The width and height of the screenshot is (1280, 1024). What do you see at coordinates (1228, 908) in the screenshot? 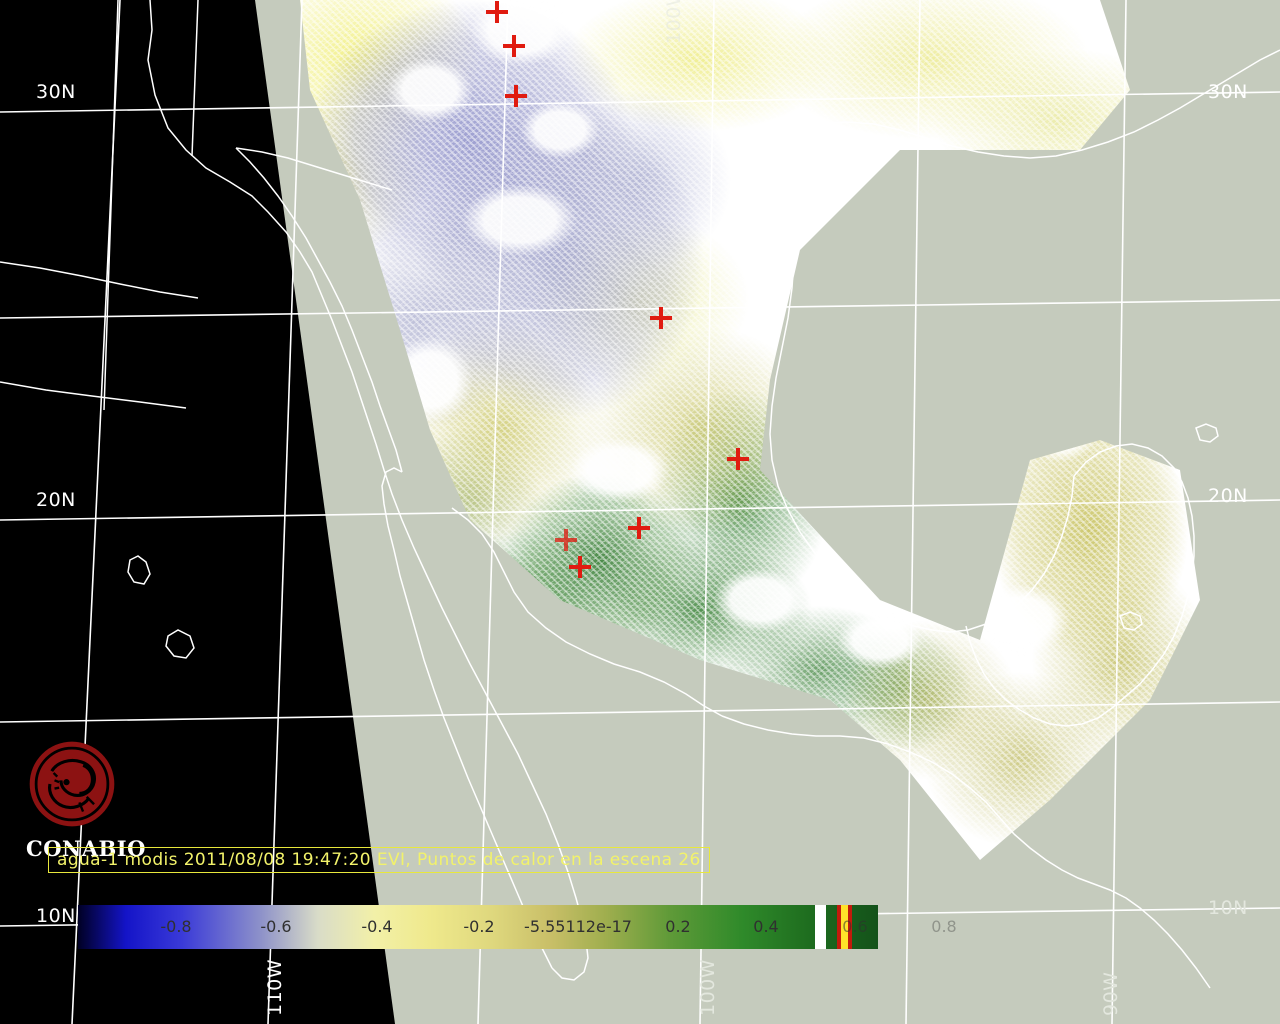
I see `lat-label-10n-right: 10N` at bounding box center [1228, 908].